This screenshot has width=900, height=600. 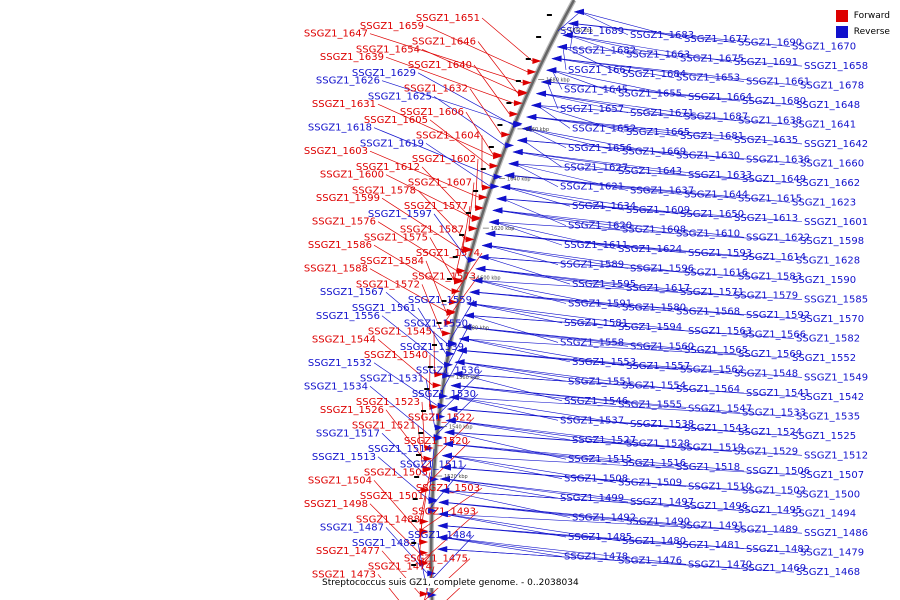 I want to click on gene-label: SSGZ1_1510, so click(x=720, y=486).